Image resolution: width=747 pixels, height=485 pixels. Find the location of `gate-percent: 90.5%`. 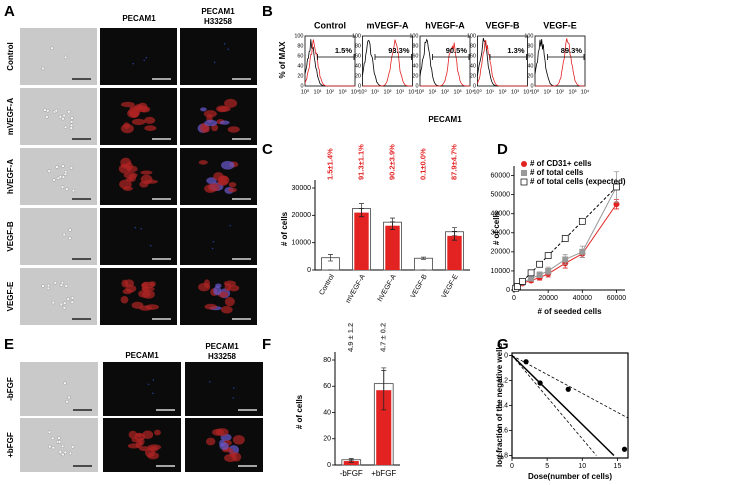

gate-percent: 90.5% is located at coordinates (457, 50).